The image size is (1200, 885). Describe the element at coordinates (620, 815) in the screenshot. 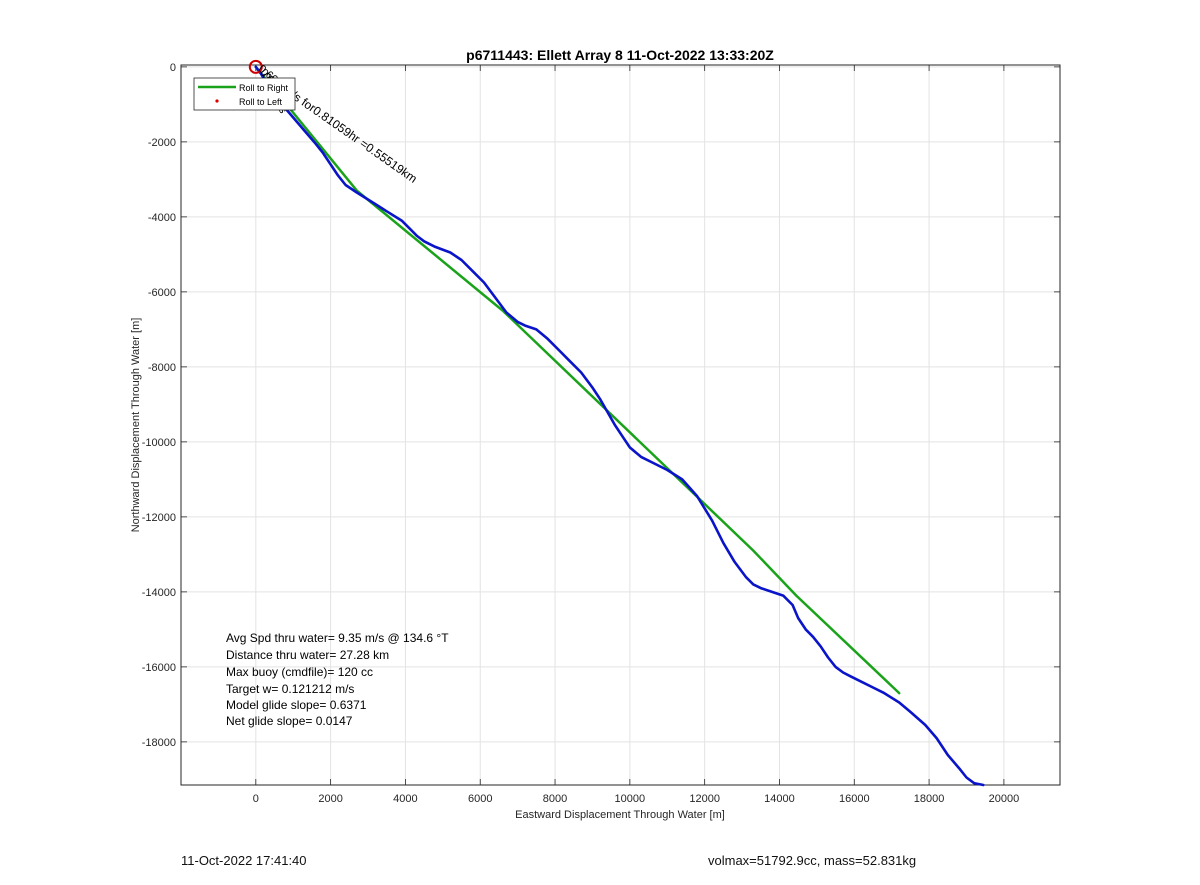

I see `x-axis-label: Eastward Displacement Through Water [m]` at that location.